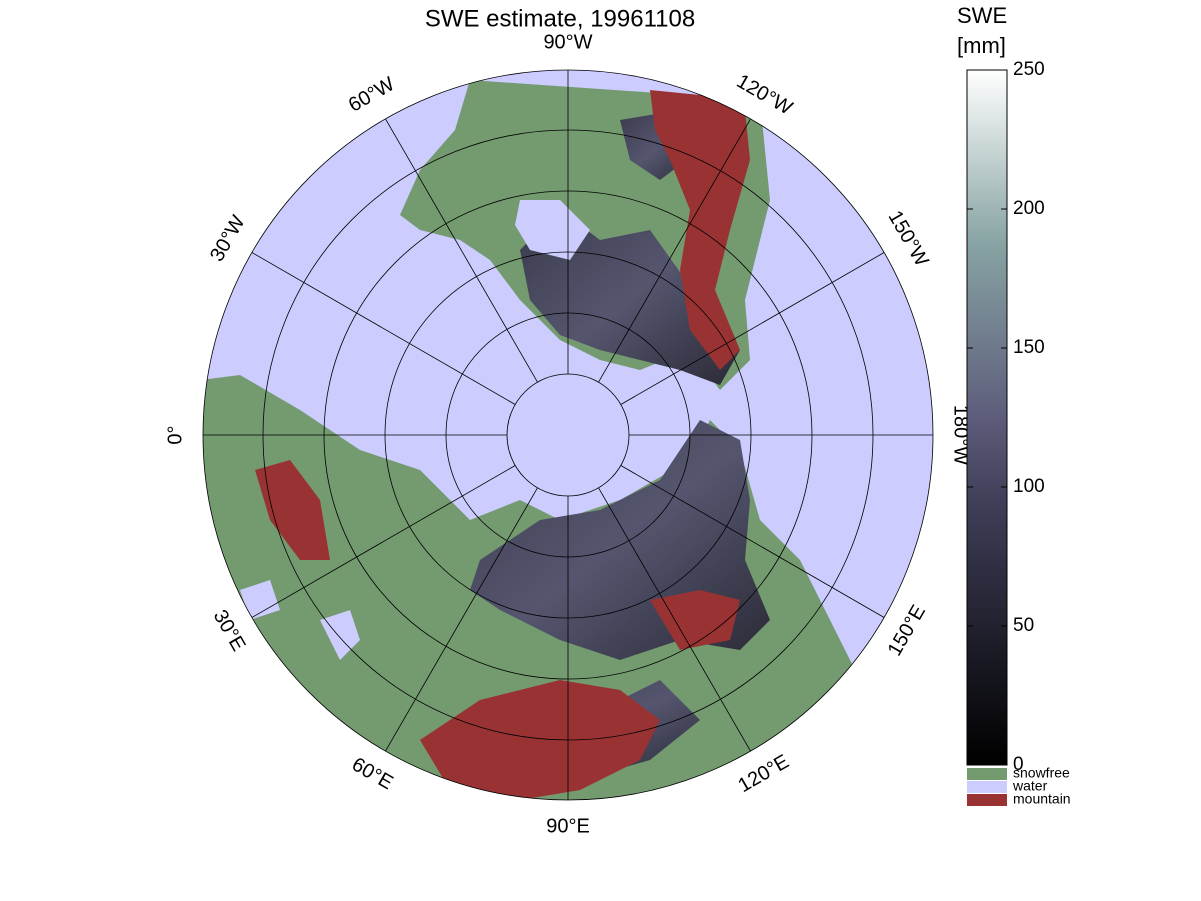 The height and width of the screenshot is (901, 1201). What do you see at coordinates (907, 630) in the screenshot?
I see `longitude-label: 150°E` at bounding box center [907, 630].